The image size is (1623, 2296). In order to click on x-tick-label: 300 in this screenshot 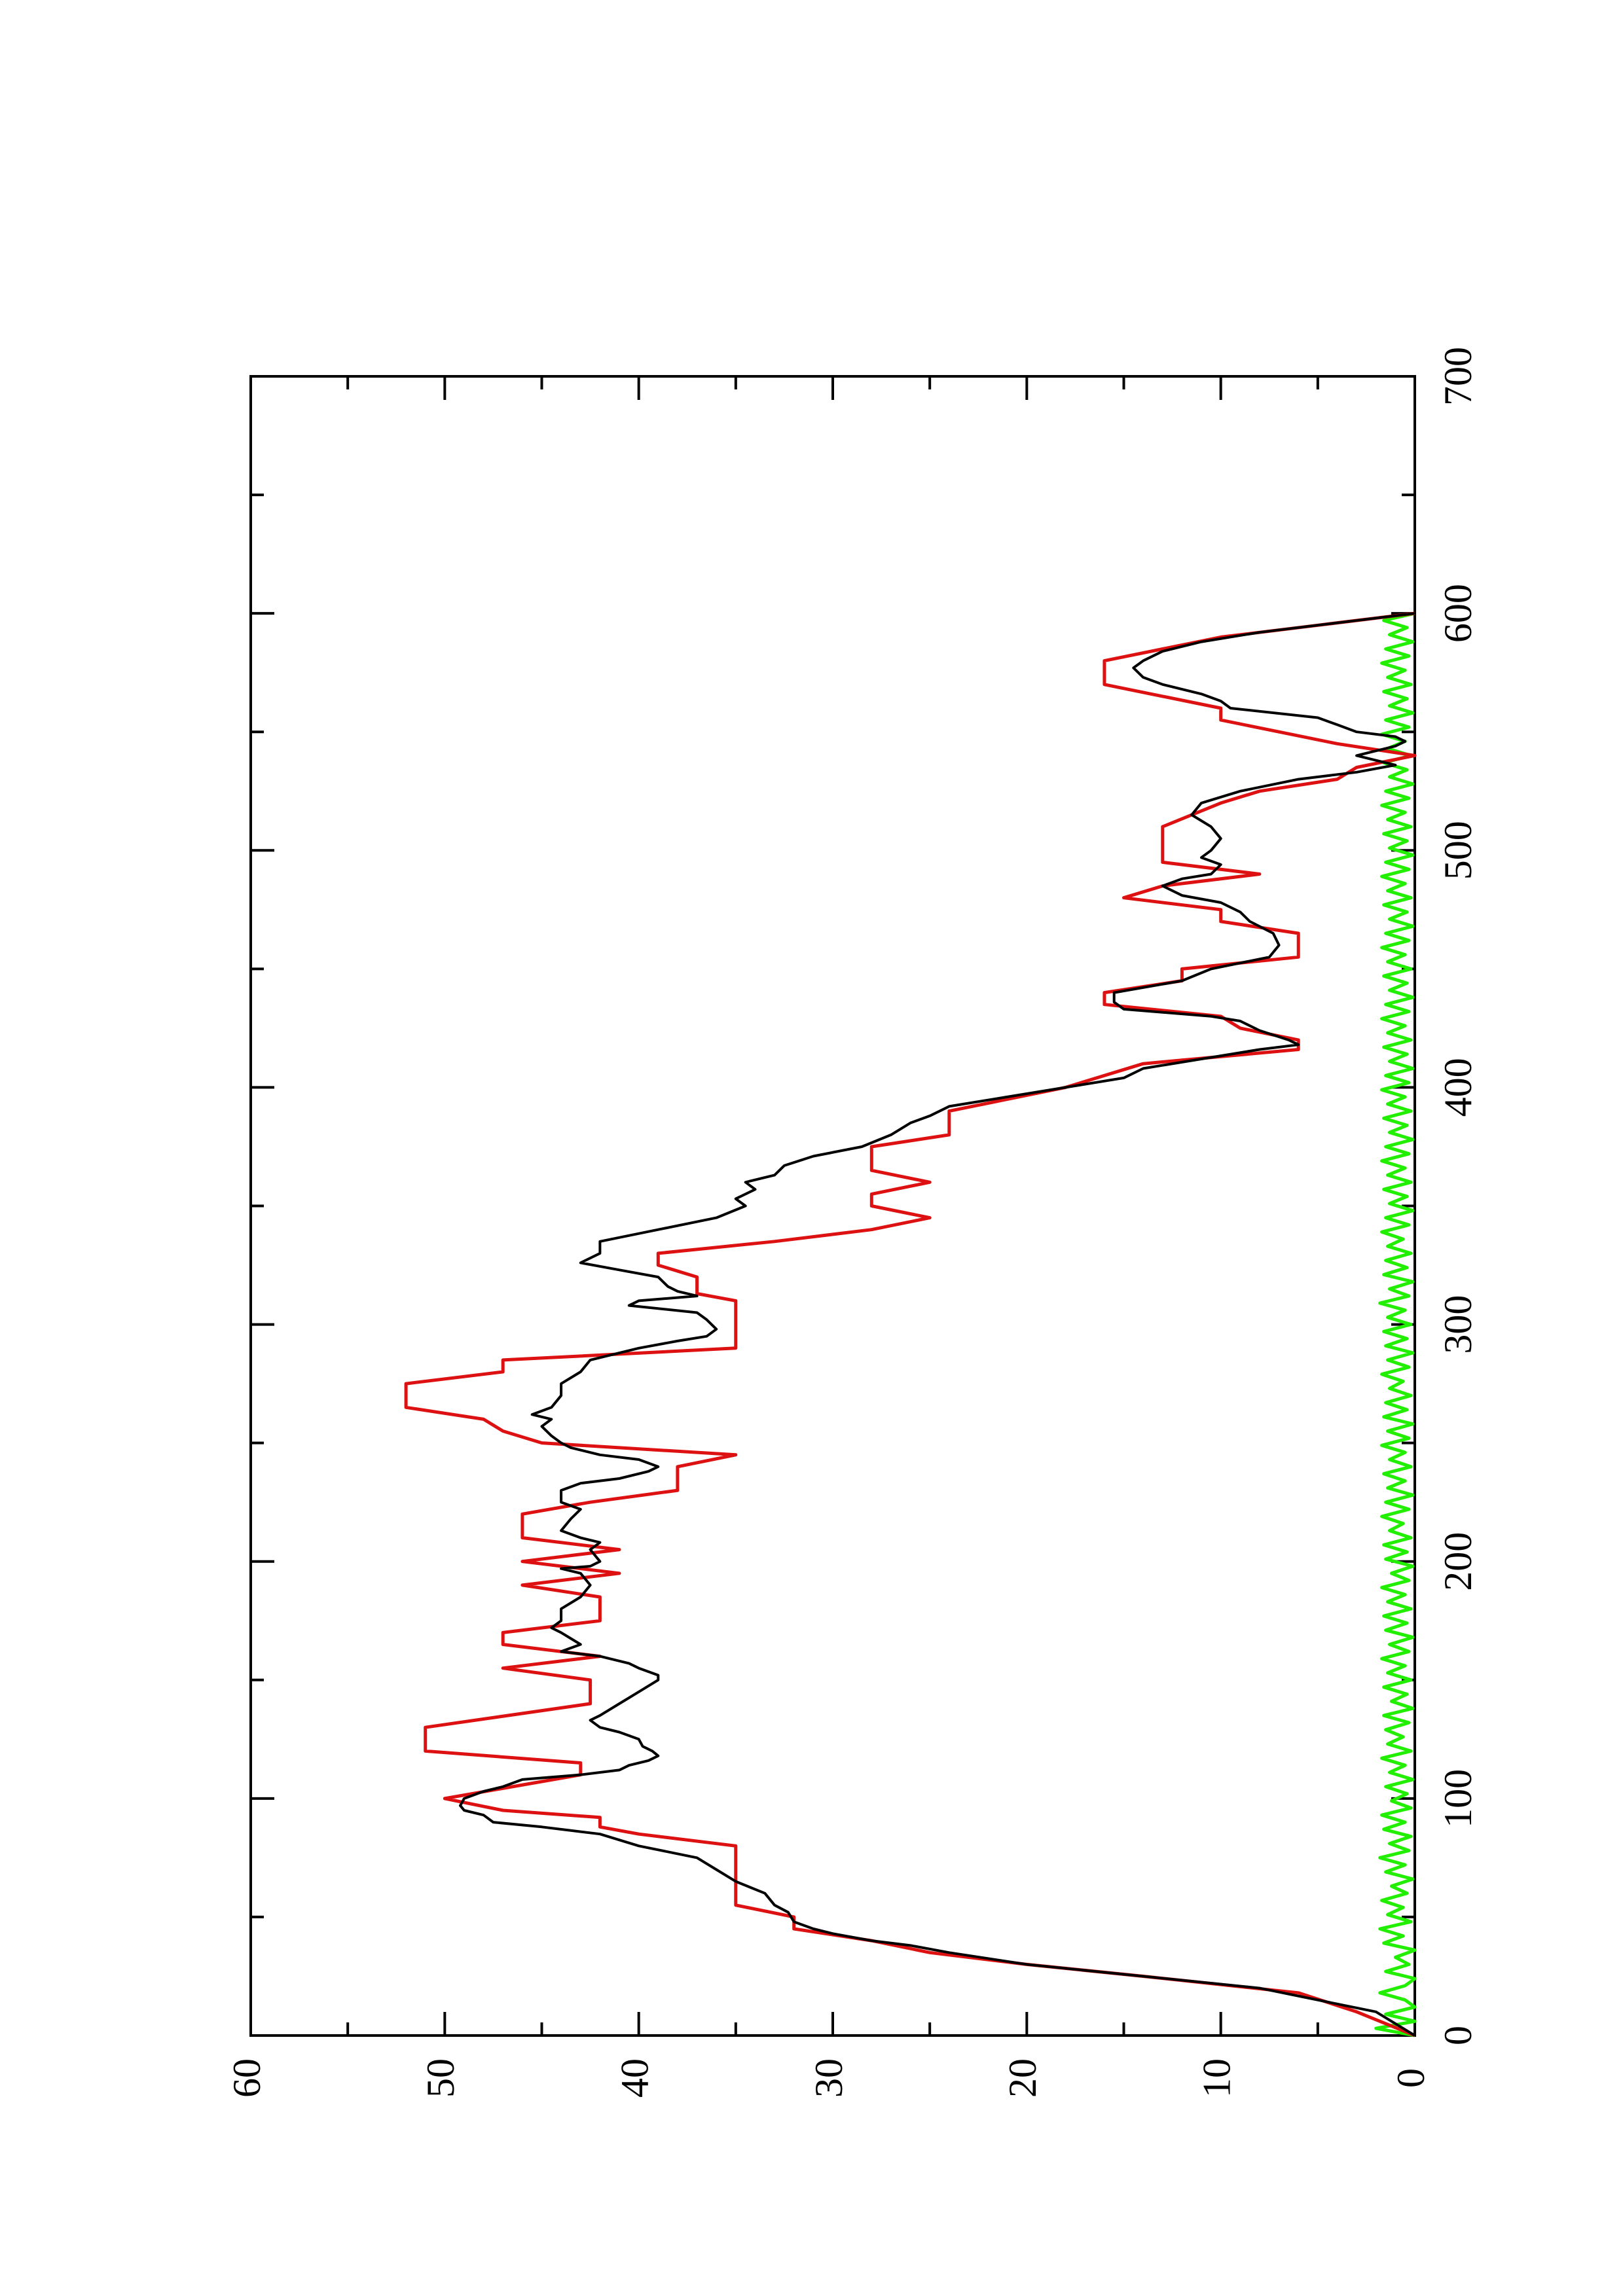, I will do `click(1458, 1324)`.